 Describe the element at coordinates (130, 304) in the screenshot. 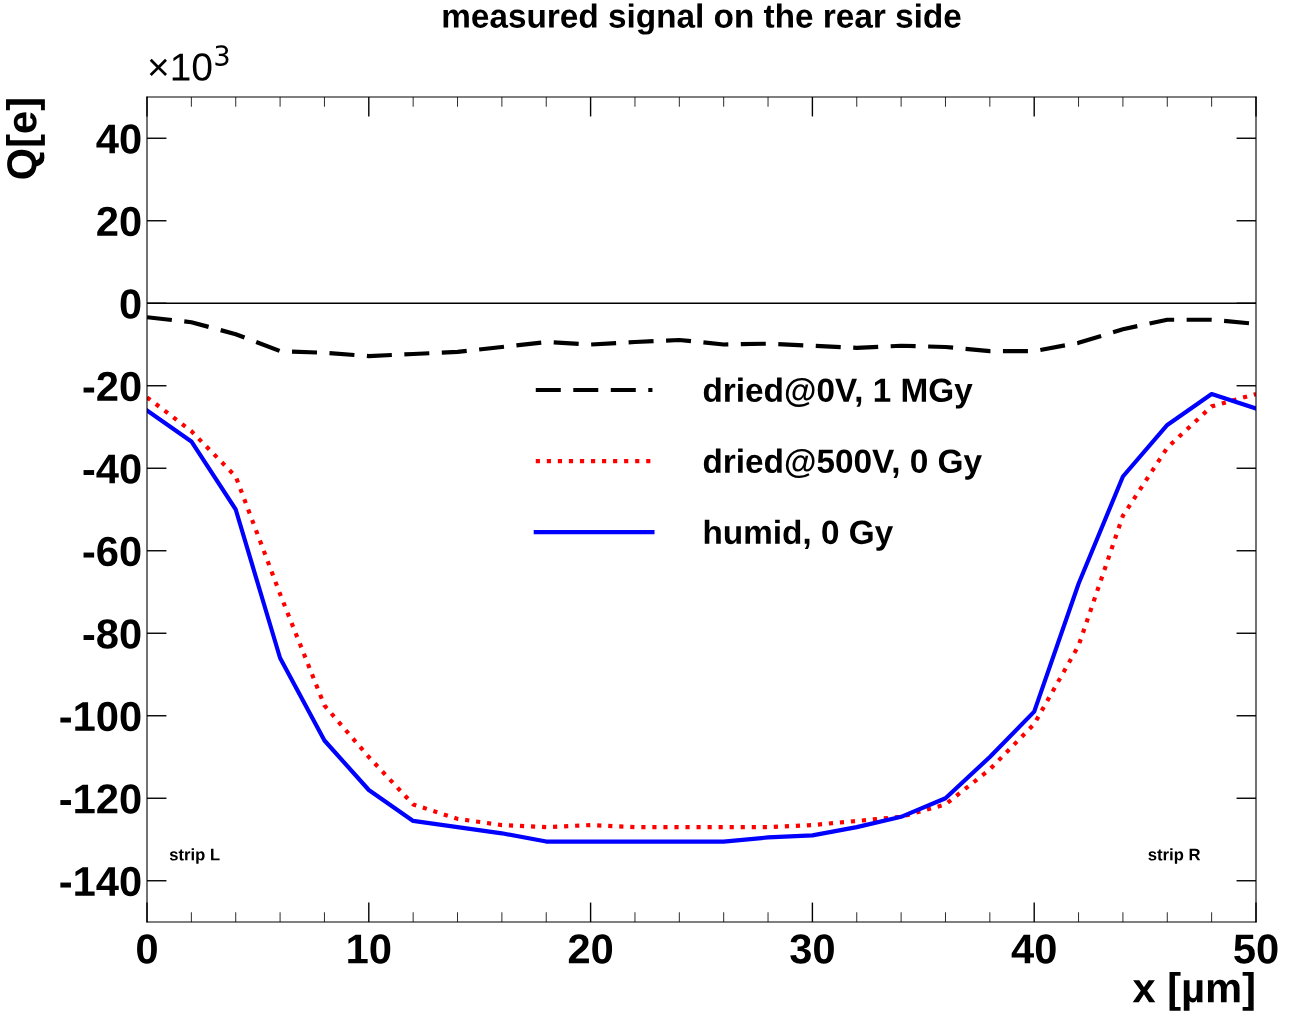

I see `y-tick-label: 0` at that location.